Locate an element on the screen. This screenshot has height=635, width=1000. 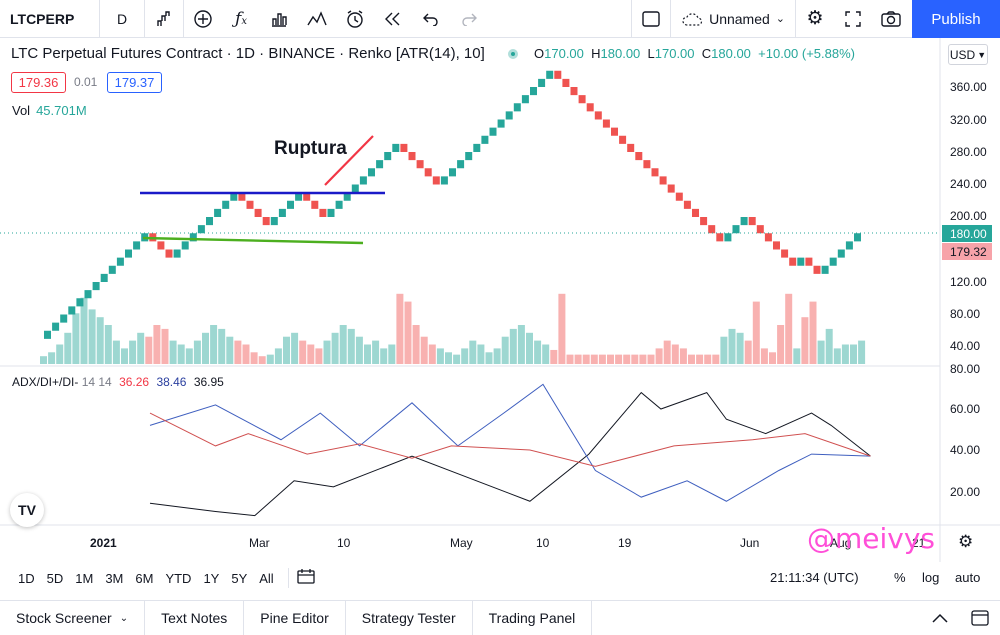
buy-button: 179.37 is located at coordinates (134, 82).